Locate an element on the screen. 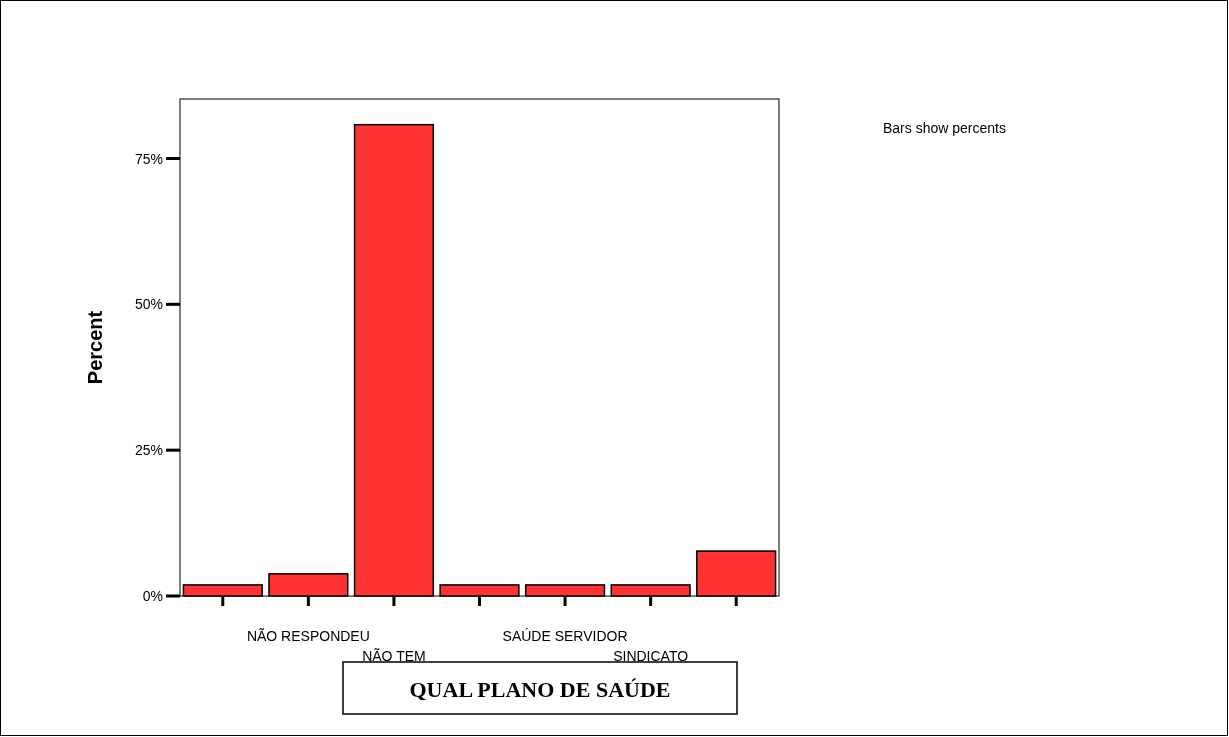 The width and height of the screenshot is (1229, 737). y-tick-label: 75% is located at coordinates (148, 158).